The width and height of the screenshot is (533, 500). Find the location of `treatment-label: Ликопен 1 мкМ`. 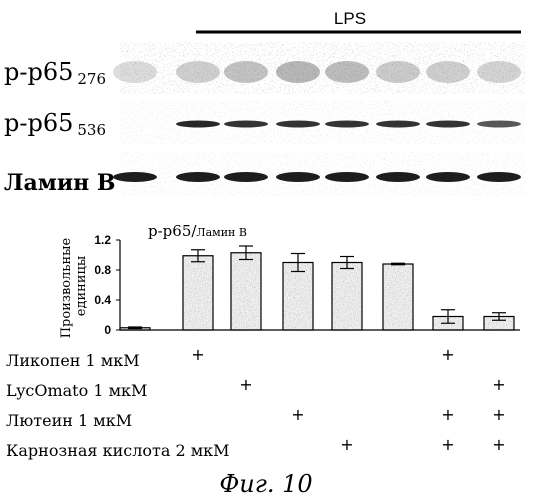

treatment-label: Ликопен 1 мкМ is located at coordinates (73, 360).